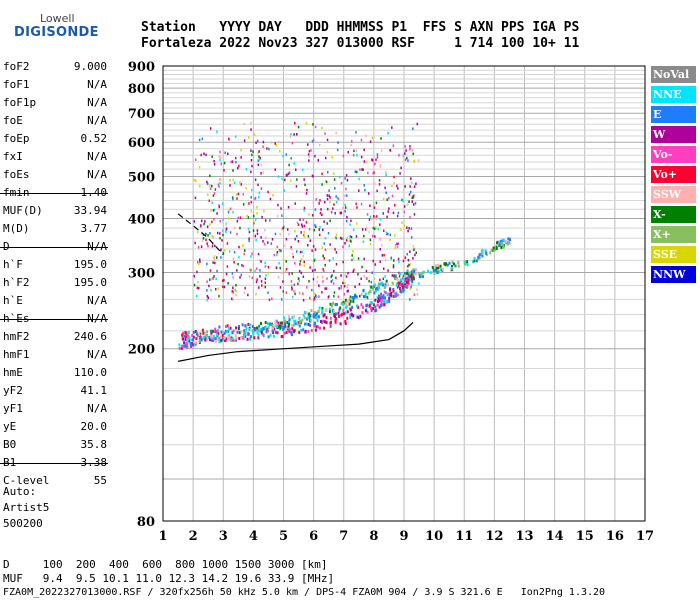 This screenshot has width=700, height=600. Describe the element at coordinates (54, 247) in the screenshot. I see `separator` at that location.